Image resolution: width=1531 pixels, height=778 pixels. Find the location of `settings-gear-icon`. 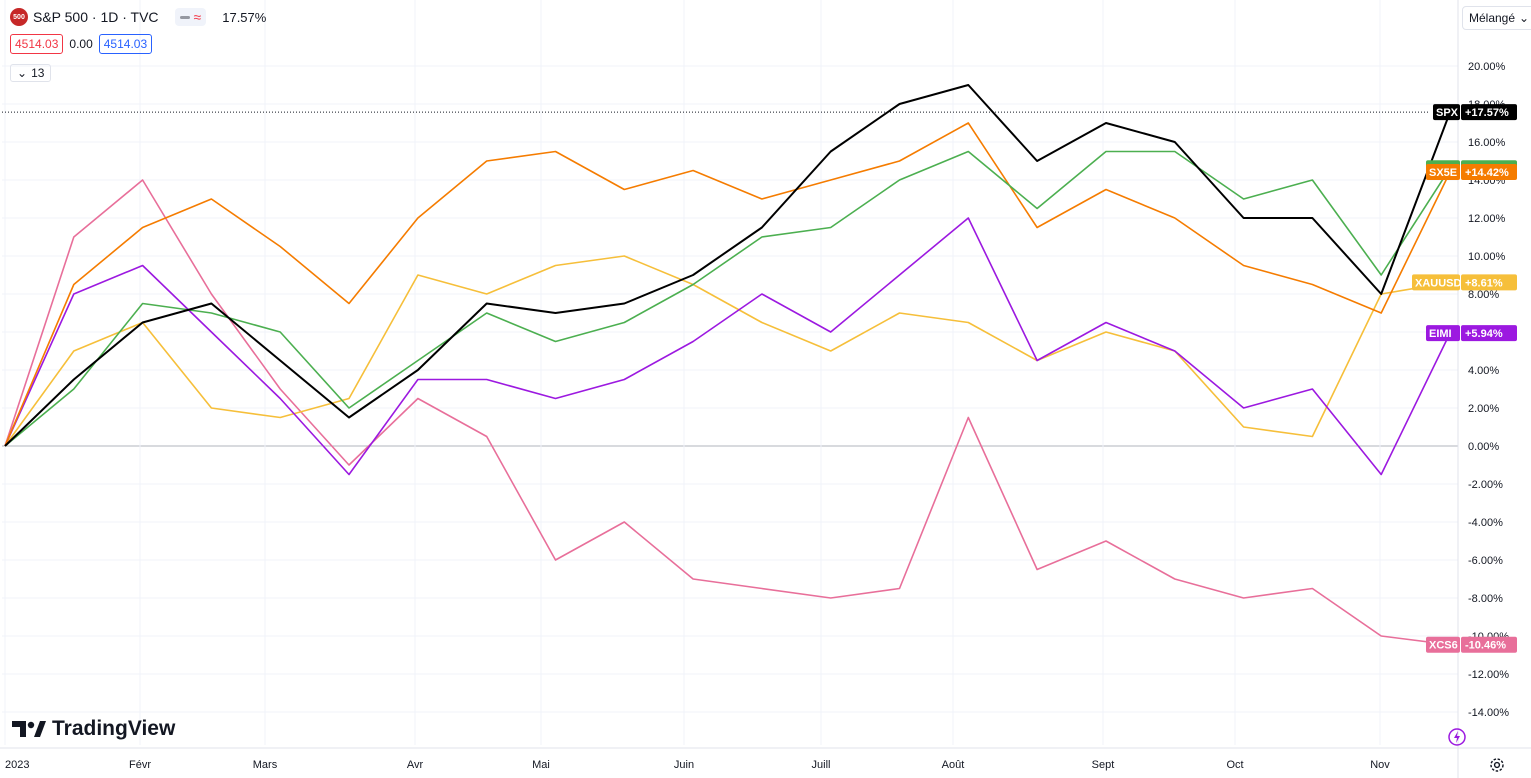

settings-gear-icon is located at coordinates (1497, 765).